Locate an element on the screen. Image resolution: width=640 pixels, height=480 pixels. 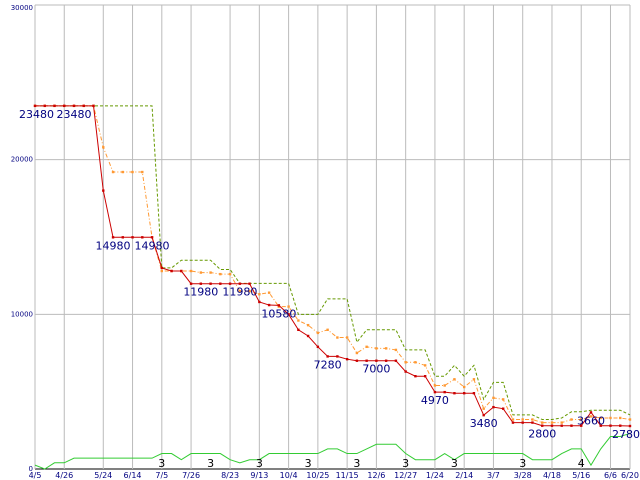
x-tick-label: 11/15 is located at coordinates (347, 475).